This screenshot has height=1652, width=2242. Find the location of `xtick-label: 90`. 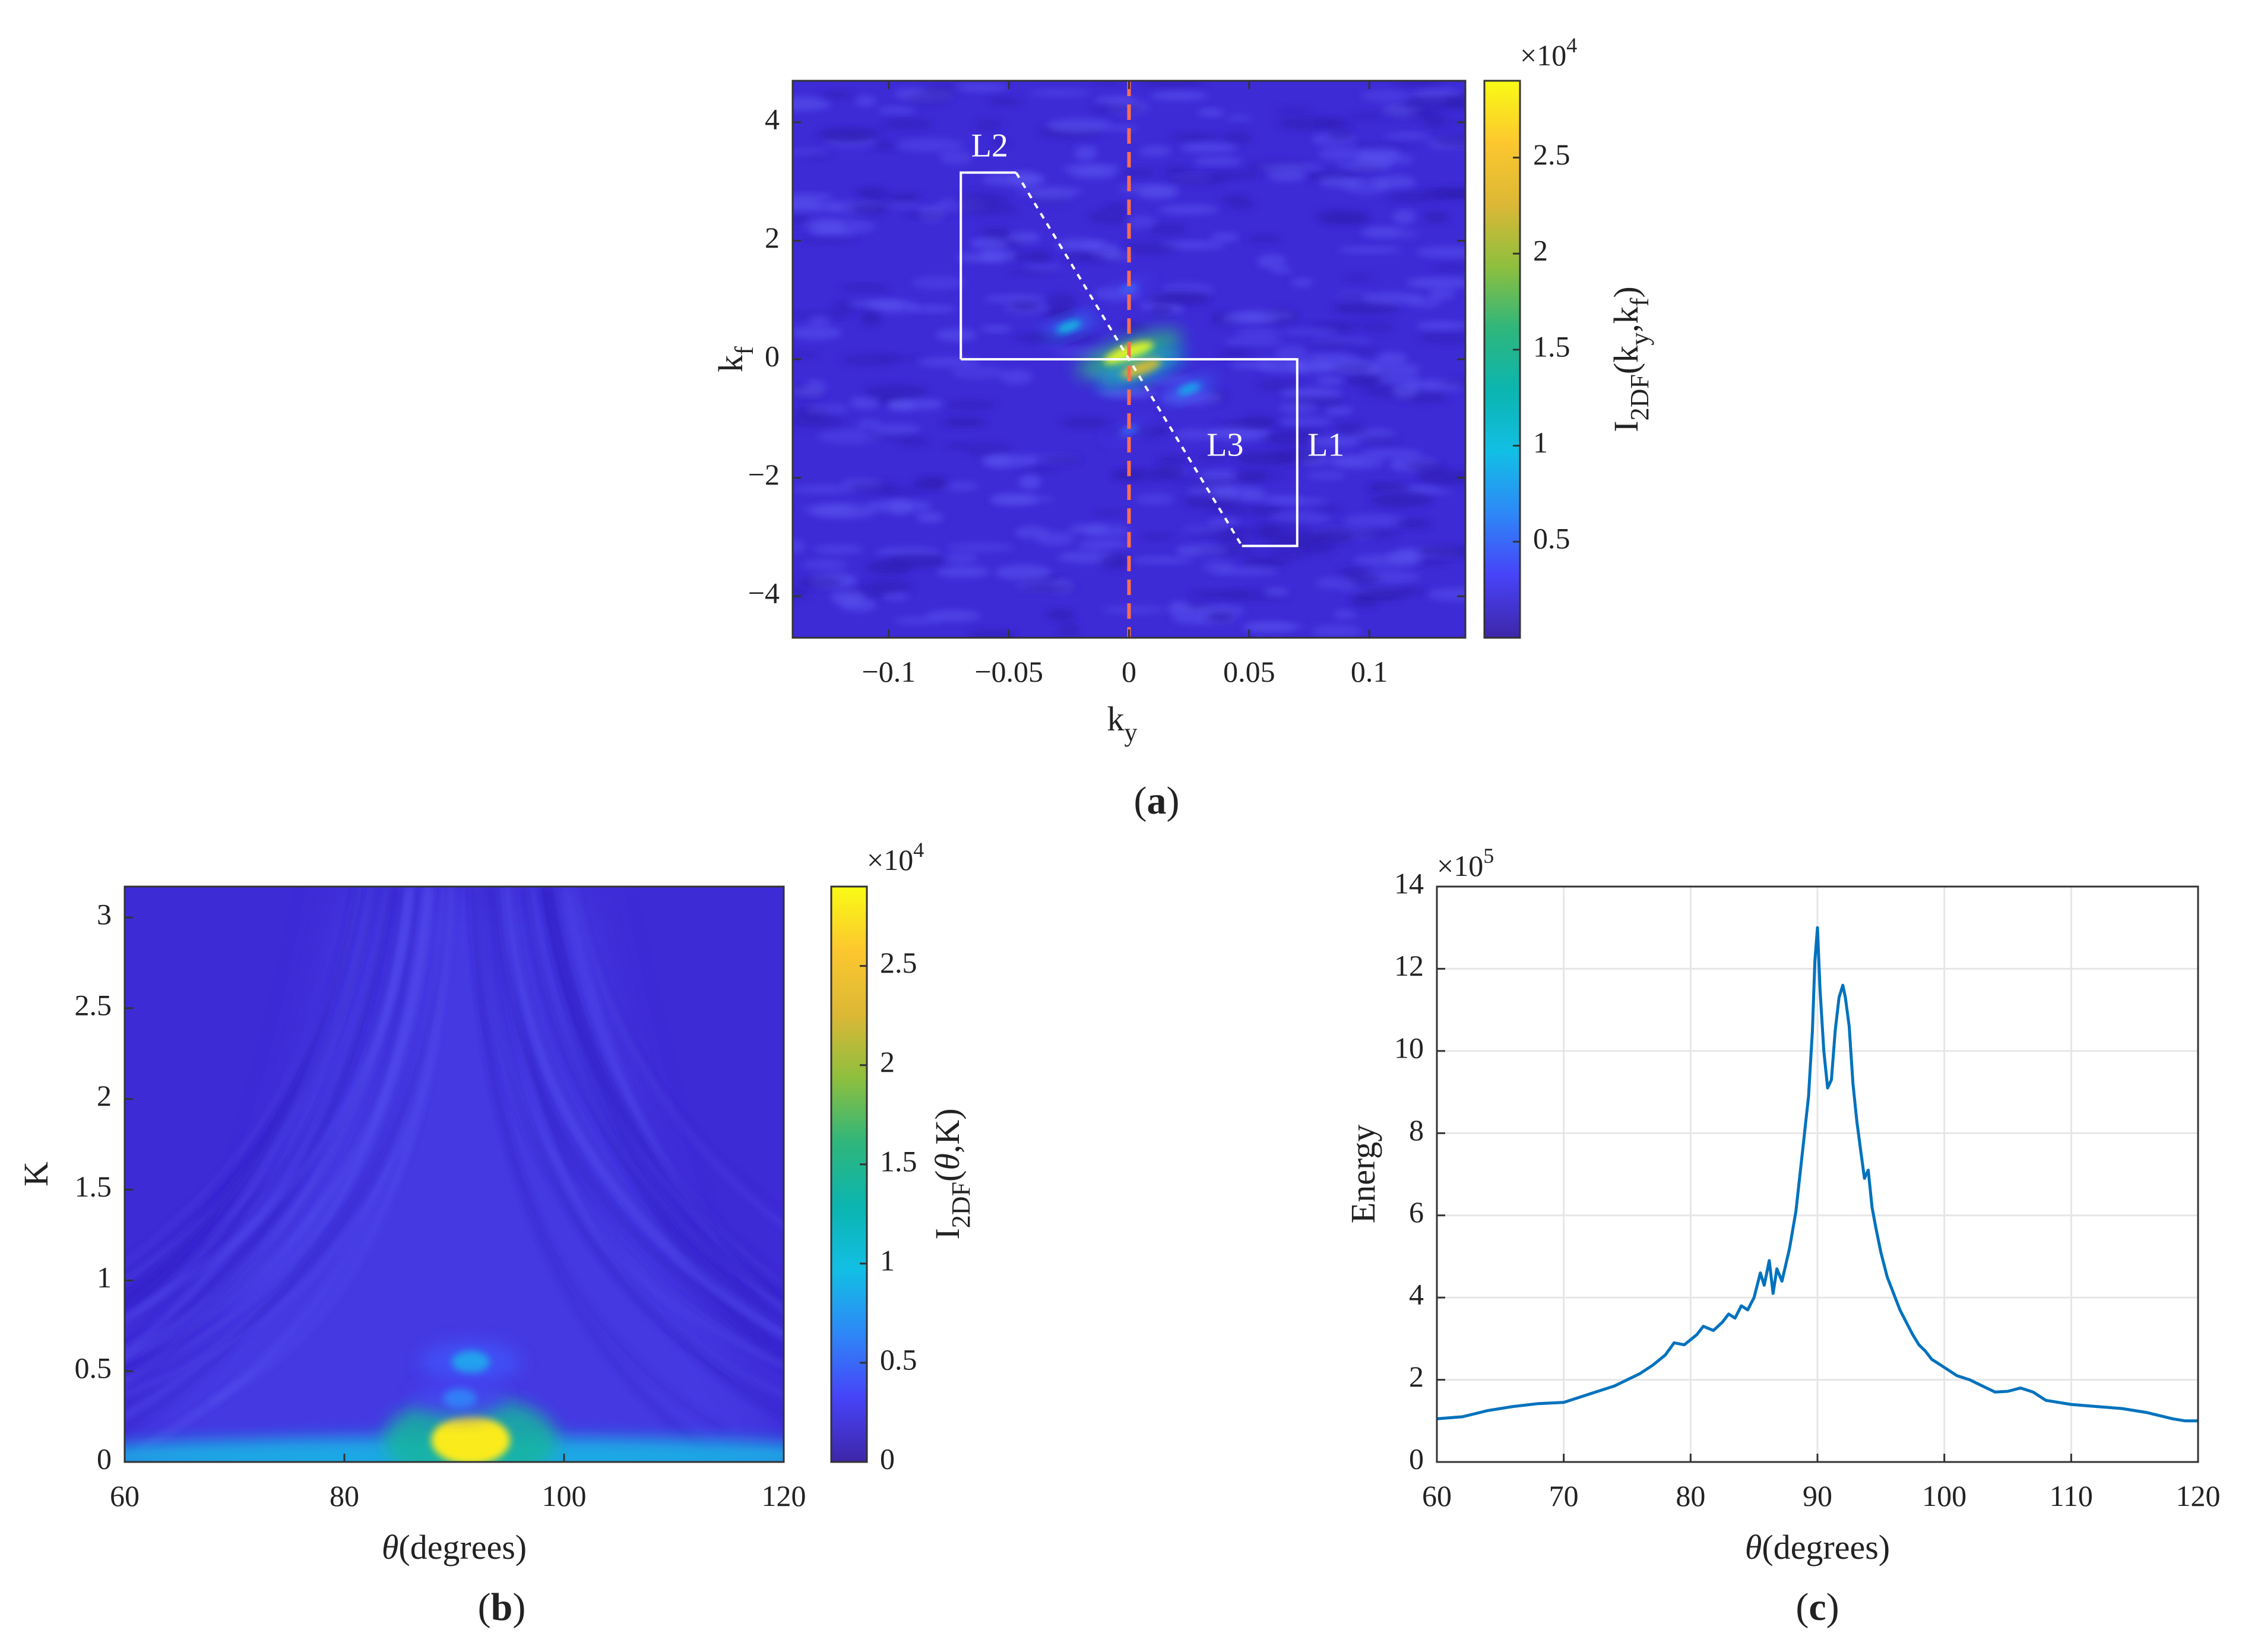

xtick-label: 90 is located at coordinates (1817, 1495).